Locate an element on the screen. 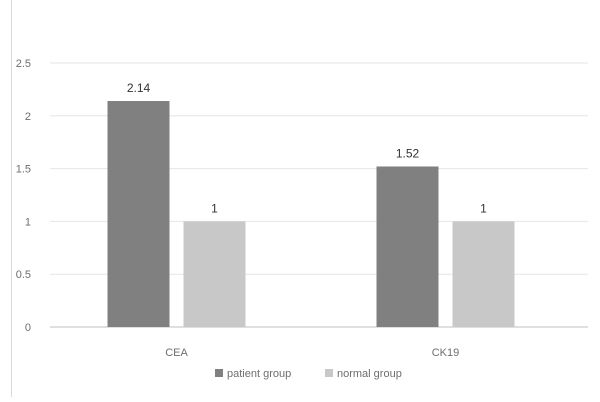 Image resolution: width=600 pixels, height=402 pixels. x-tick-label: CK19 is located at coordinates (446, 353).